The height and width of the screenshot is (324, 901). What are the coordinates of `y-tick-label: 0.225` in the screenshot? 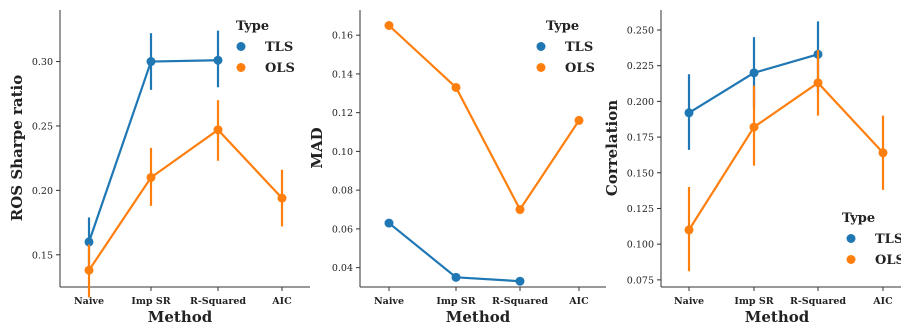 It's located at (640, 66).